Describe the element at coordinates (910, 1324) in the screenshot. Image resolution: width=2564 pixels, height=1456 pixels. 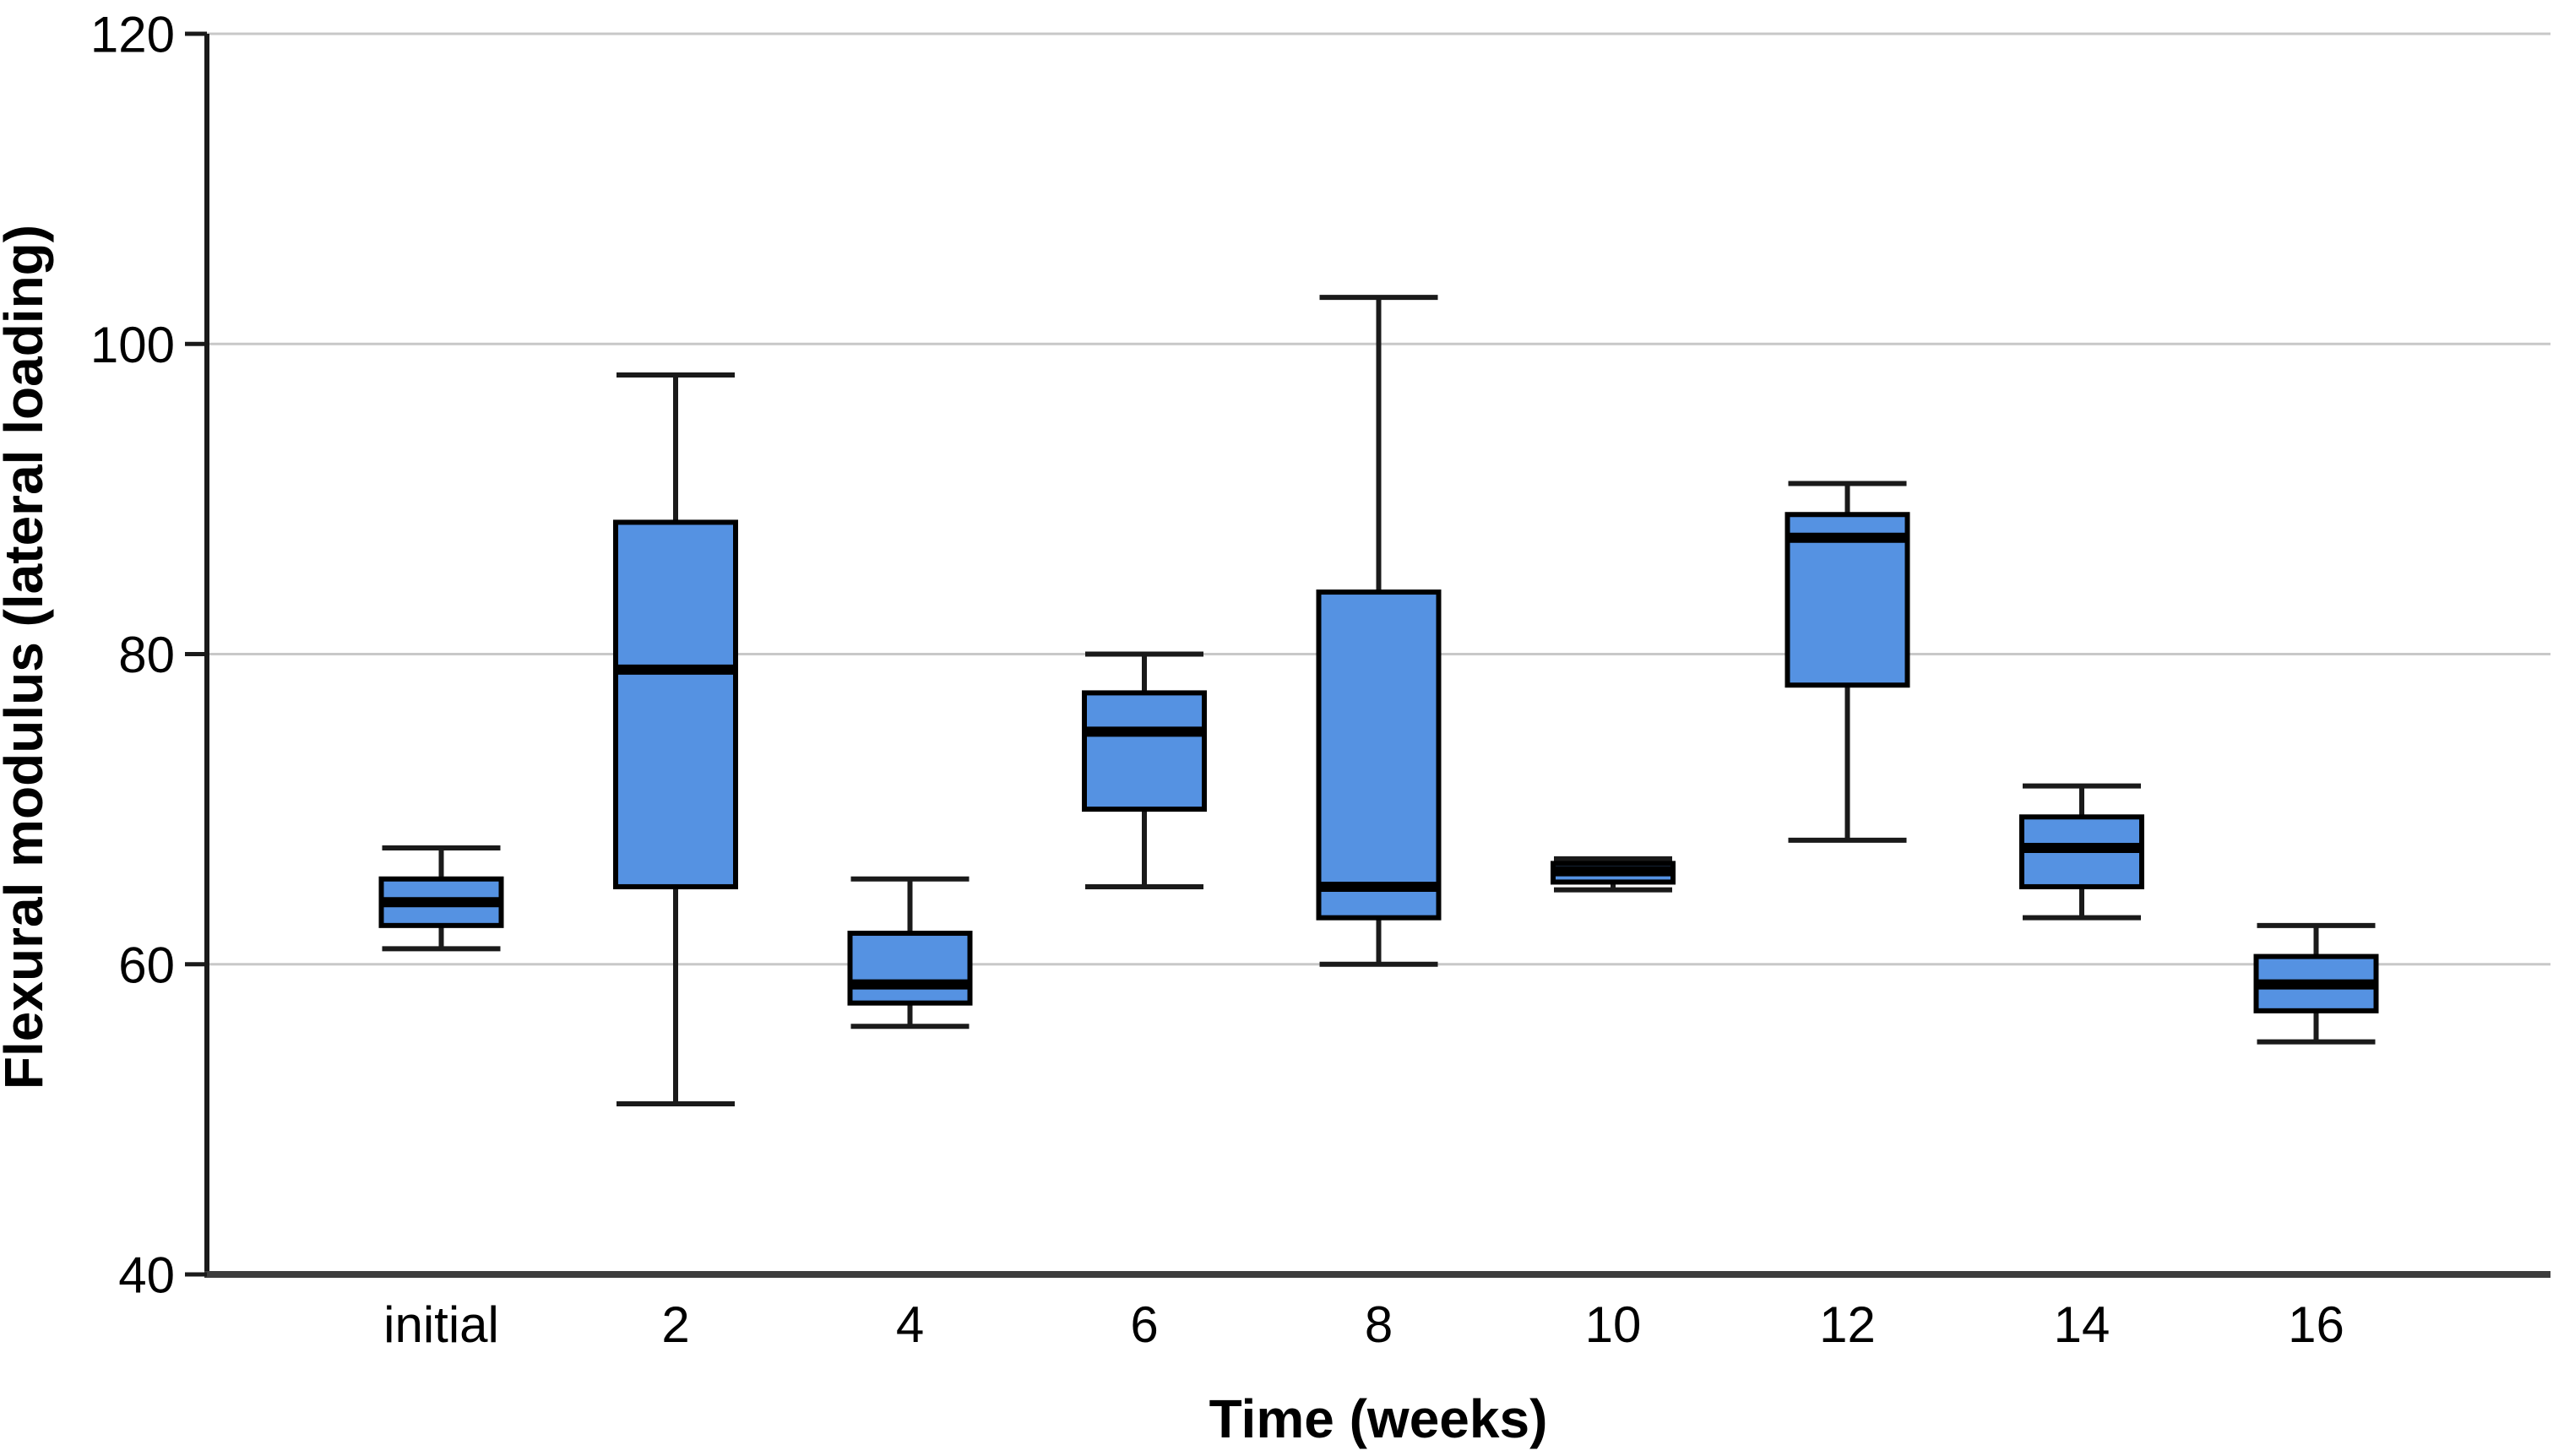
I see `x-tick-label-4: 4` at that location.